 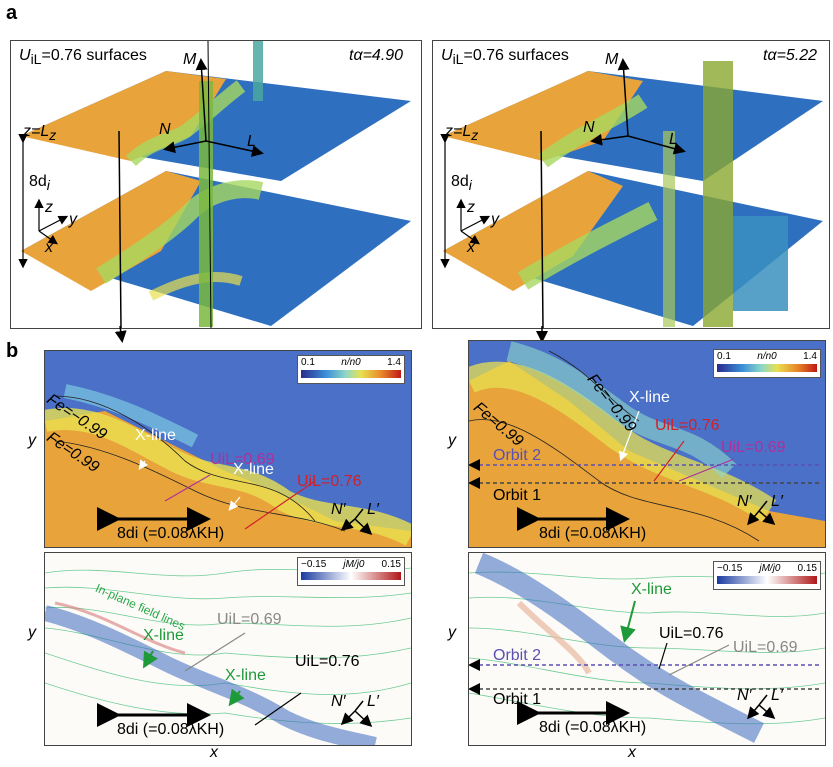 What do you see at coordinates (376, 55) in the screenshot?
I see `time-label: tα=4.90` at bounding box center [376, 55].